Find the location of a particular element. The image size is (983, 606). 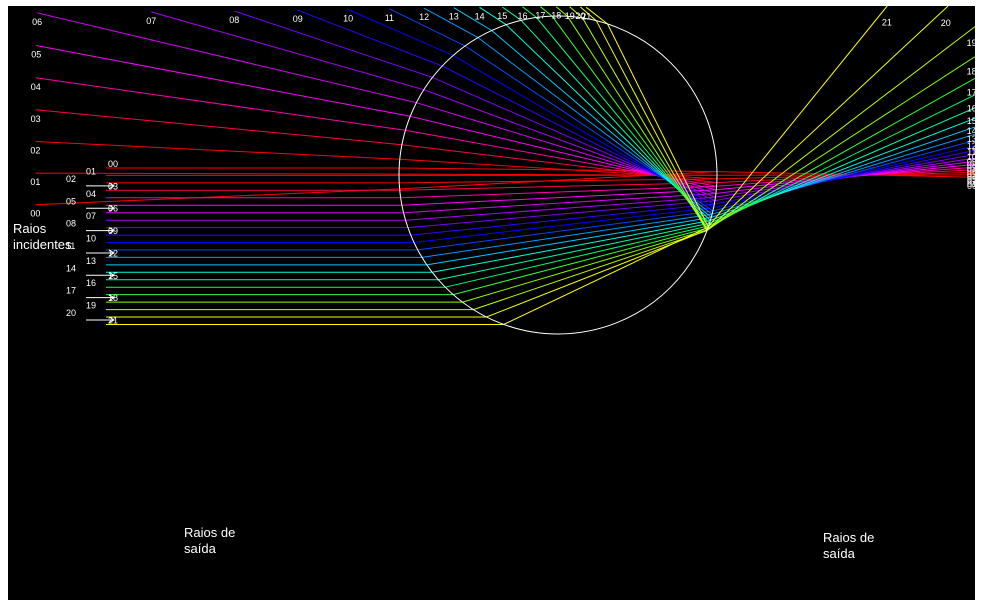

exit-label-left-01: 01 is located at coordinates (35, 182).